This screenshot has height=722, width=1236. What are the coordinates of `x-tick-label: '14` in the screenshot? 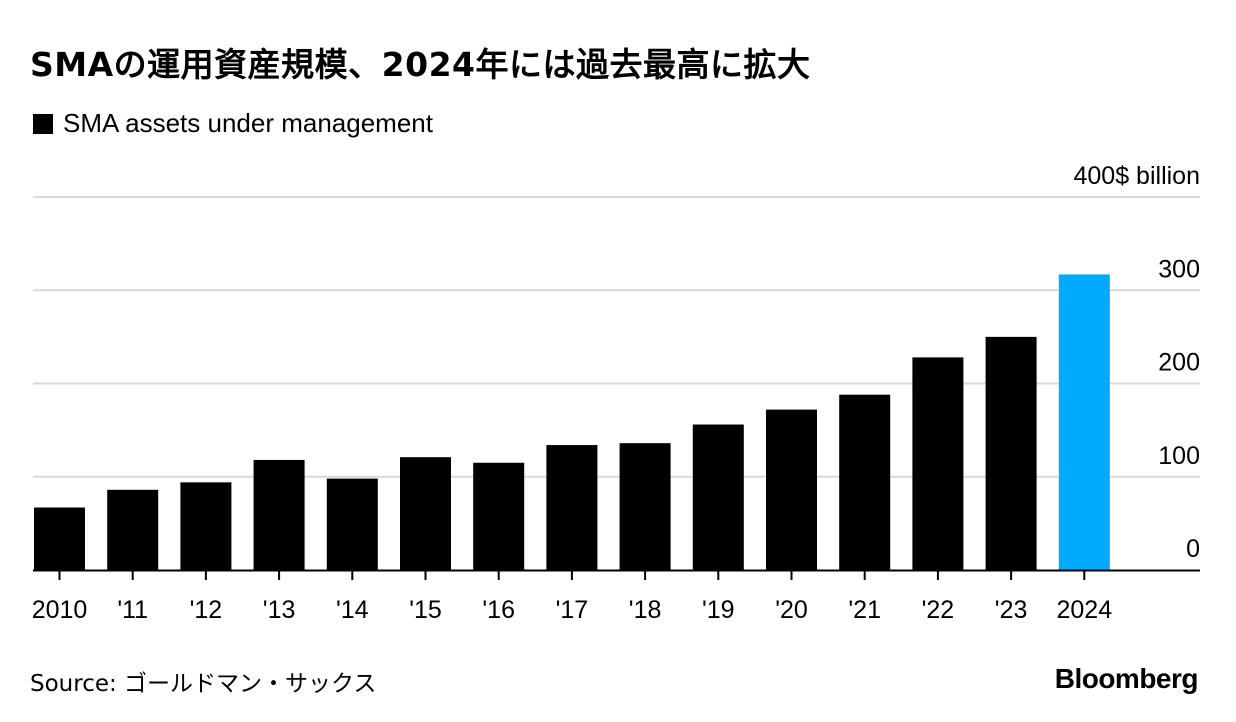 It's located at (352, 610).